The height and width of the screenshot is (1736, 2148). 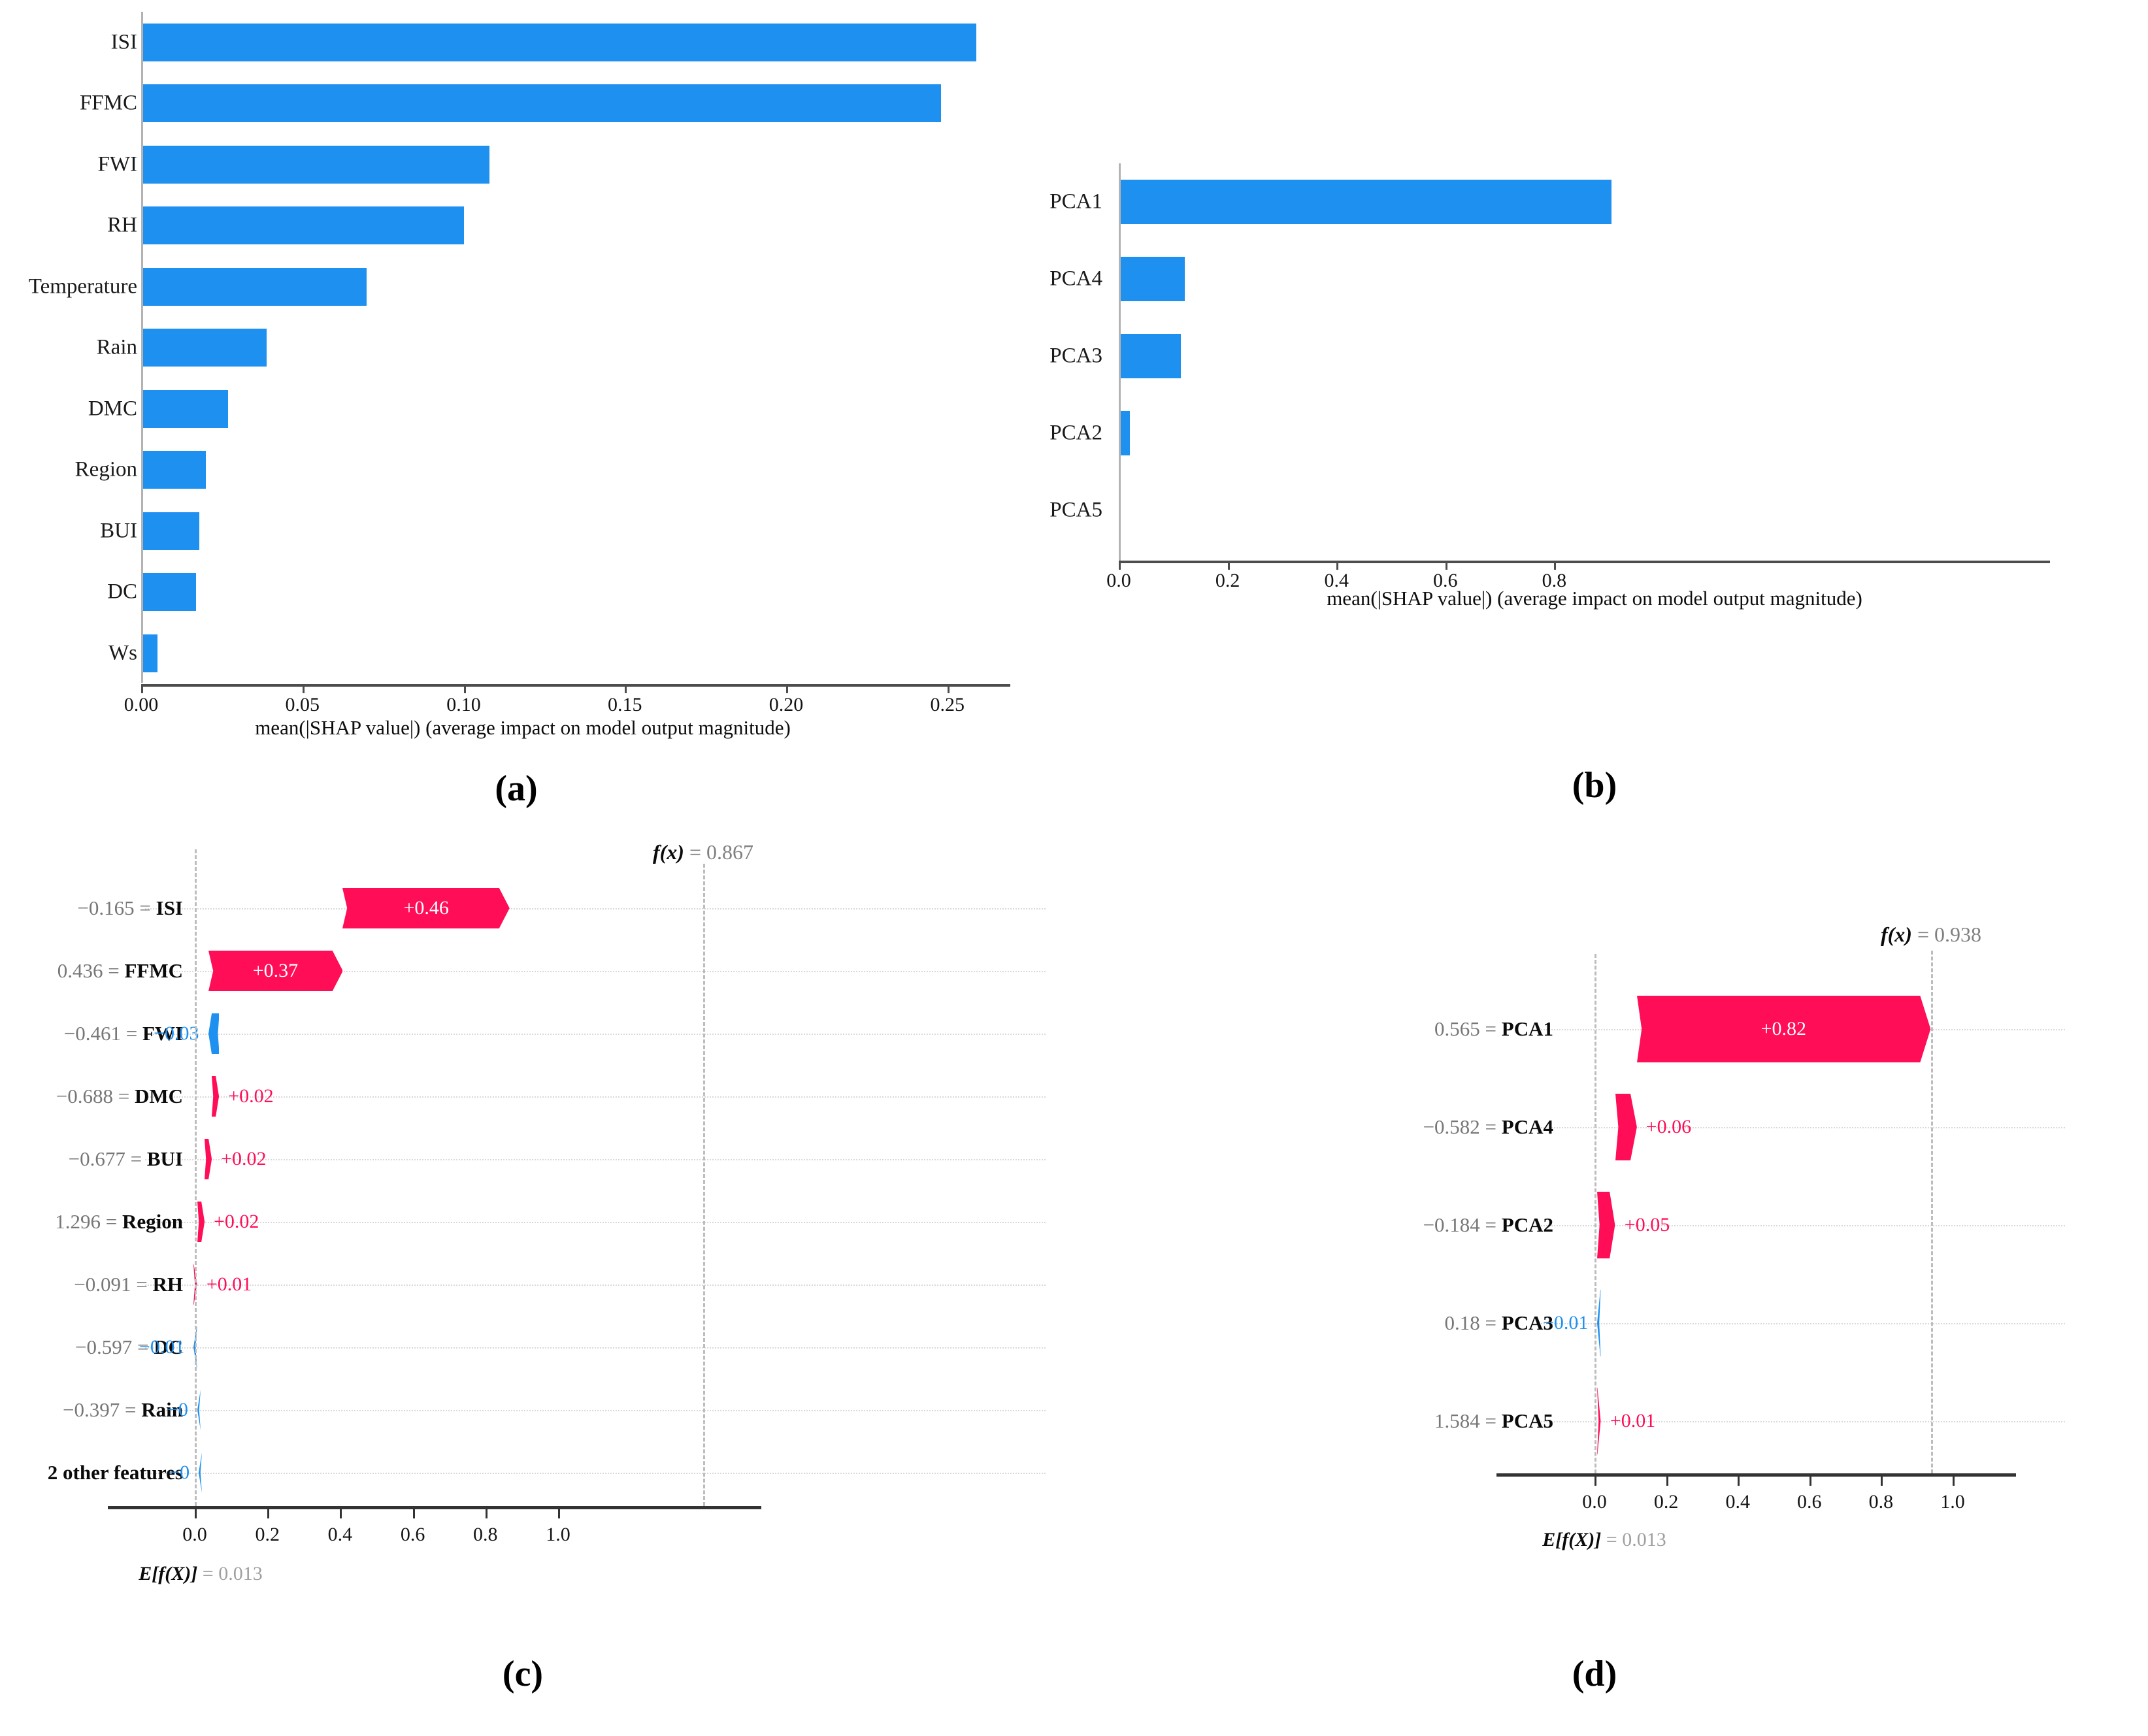 I want to click on waterfall-contribution-label: +0.37, so click(x=275, y=970).